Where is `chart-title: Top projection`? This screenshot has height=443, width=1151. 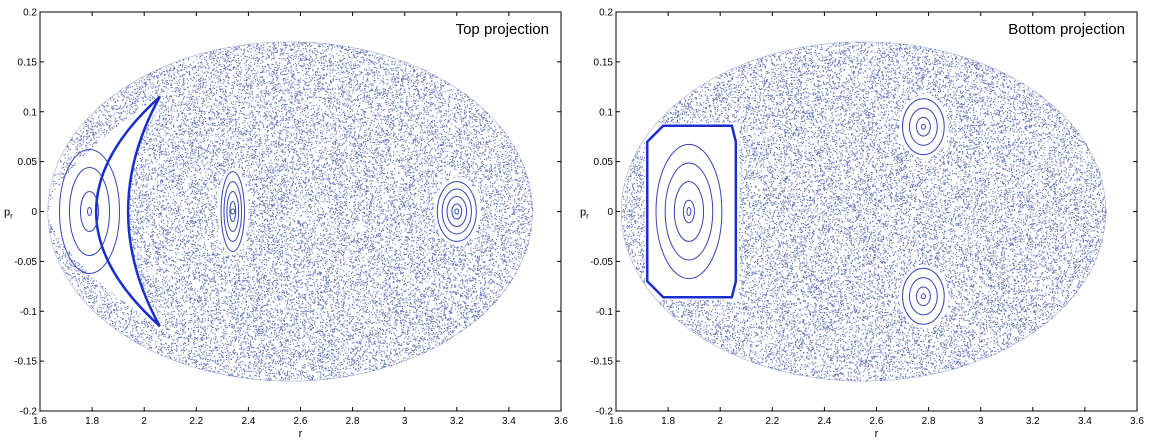 chart-title: Top projection is located at coordinates (502, 29).